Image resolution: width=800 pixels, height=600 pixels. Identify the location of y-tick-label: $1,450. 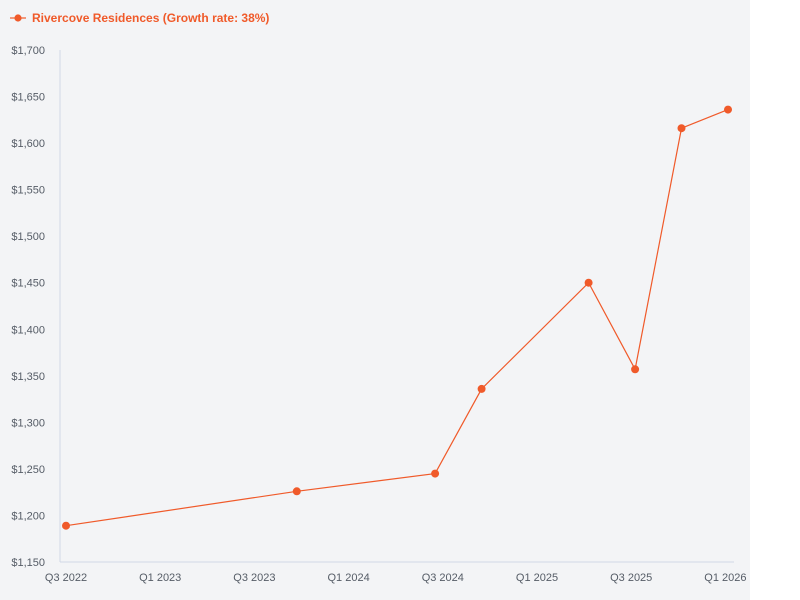
(28, 284).